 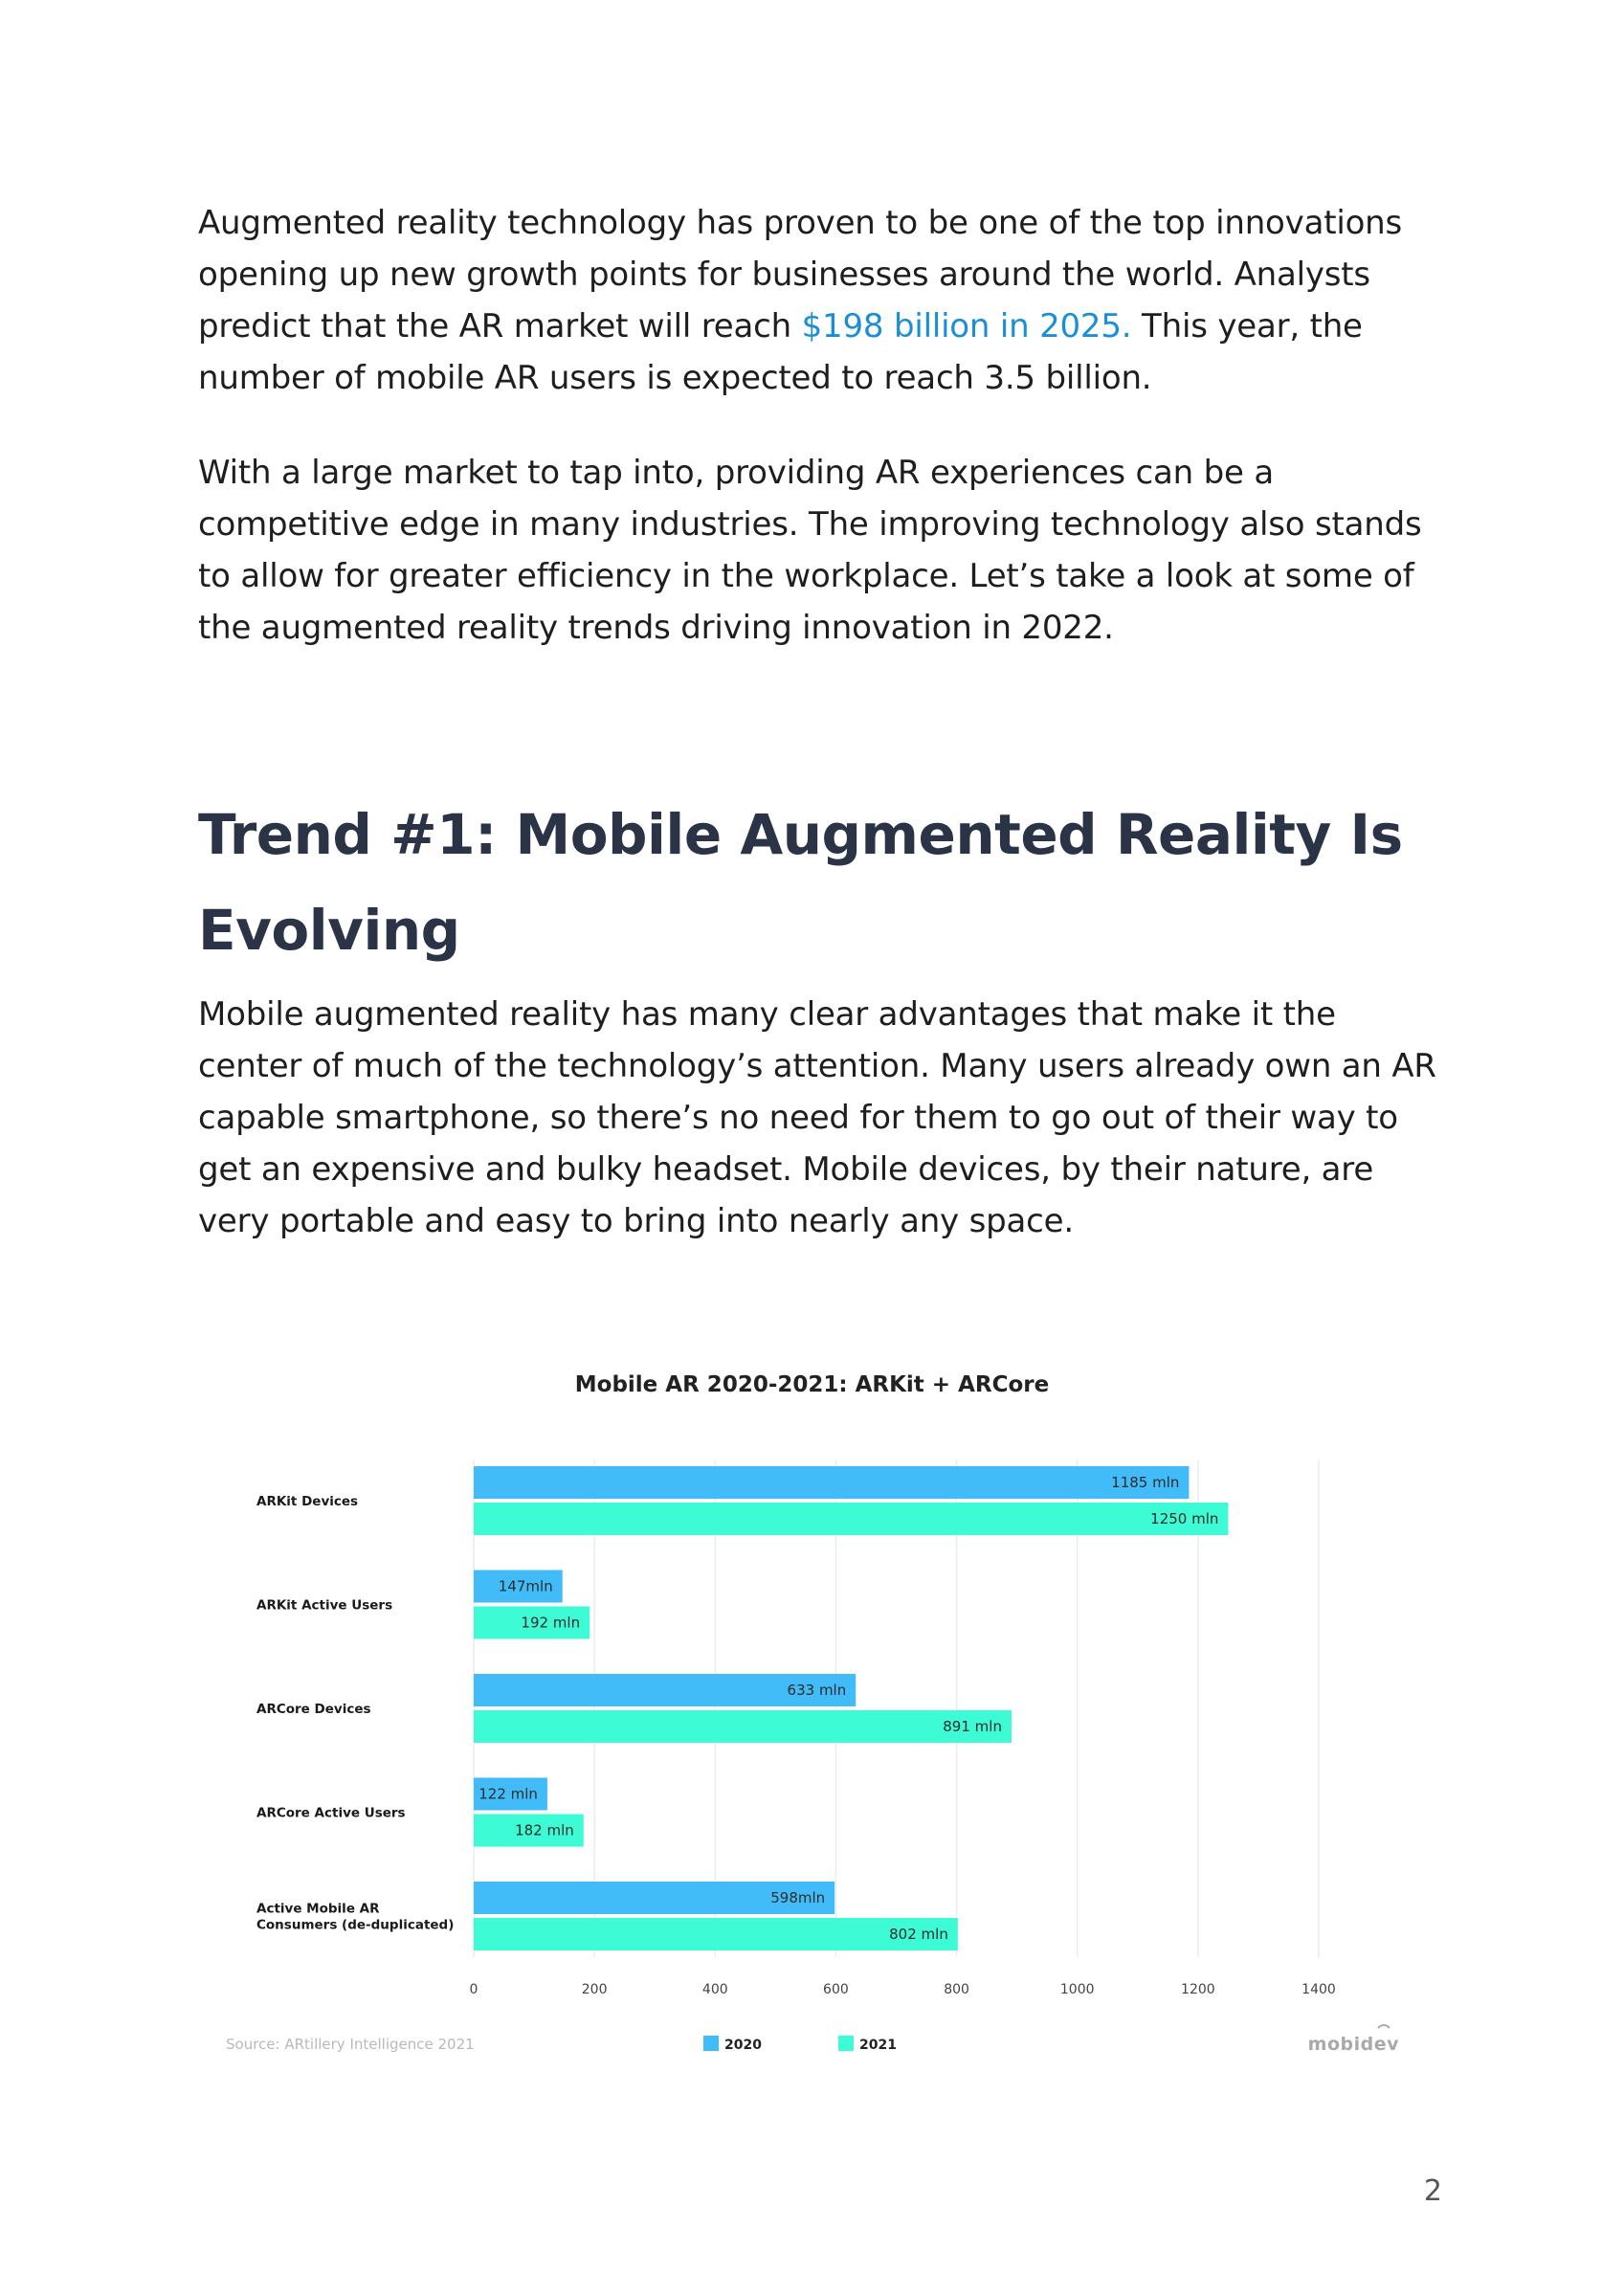 What do you see at coordinates (715, 1989) in the screenshot?
I see `x-tick-label: 400` at bounding box center [715, 1989].